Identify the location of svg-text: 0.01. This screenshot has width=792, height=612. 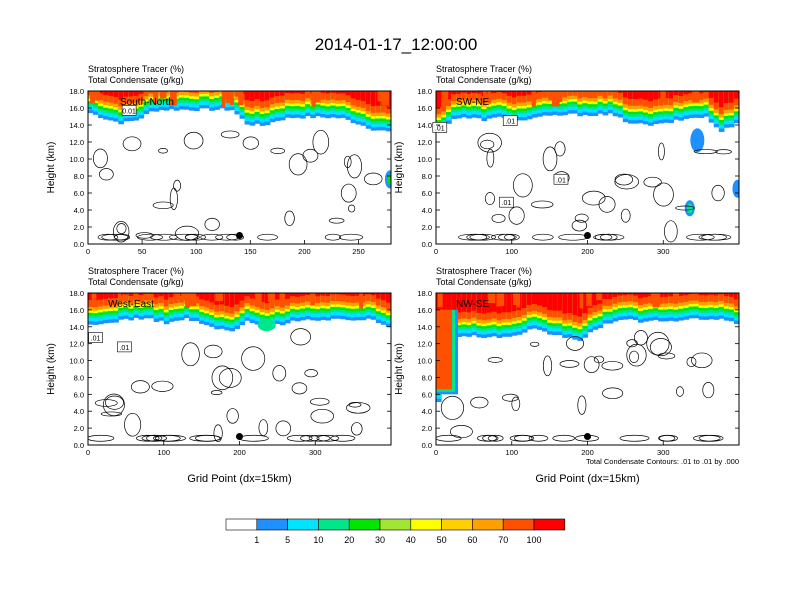
(129, 111).